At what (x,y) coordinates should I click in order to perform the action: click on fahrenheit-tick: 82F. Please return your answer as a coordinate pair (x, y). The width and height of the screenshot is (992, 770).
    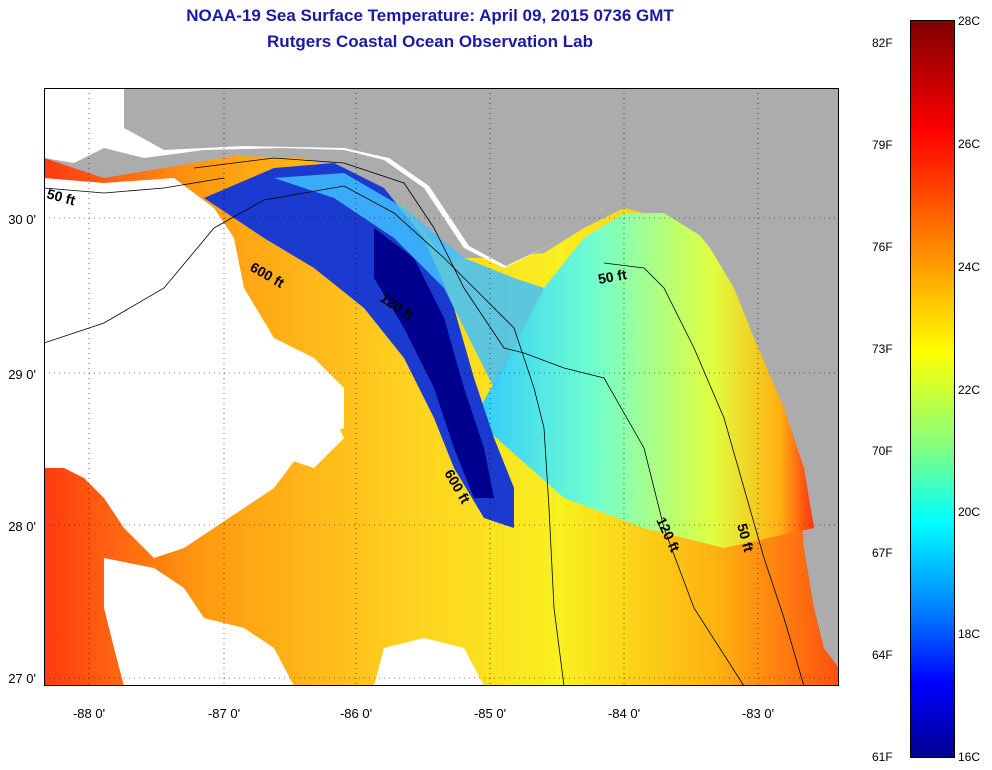
    Looking at the image, I should click on (882, 43).